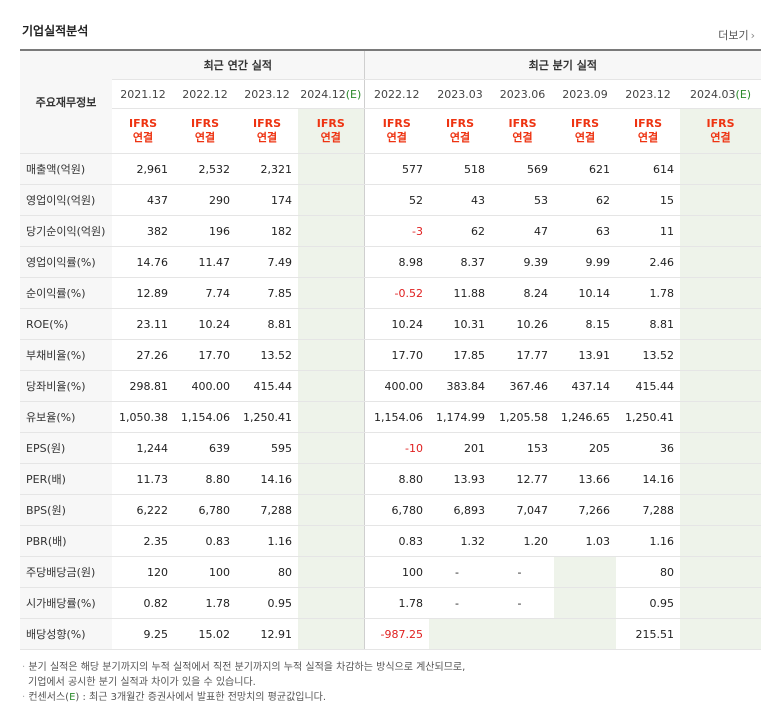 The height and width of the screenshot is (718, 773). Describe the element at coordinates (267, 572) in the screenshot. I see `value-cell: 80` at that location.